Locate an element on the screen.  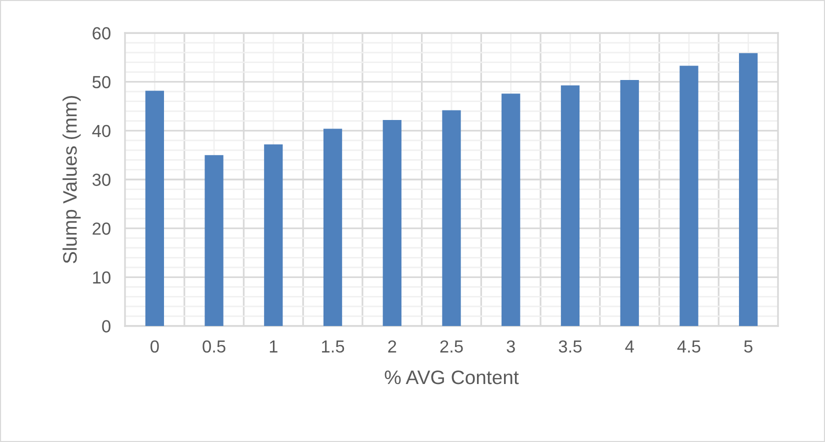
y-tick-label: 30 is located at coordinates (101, 180).